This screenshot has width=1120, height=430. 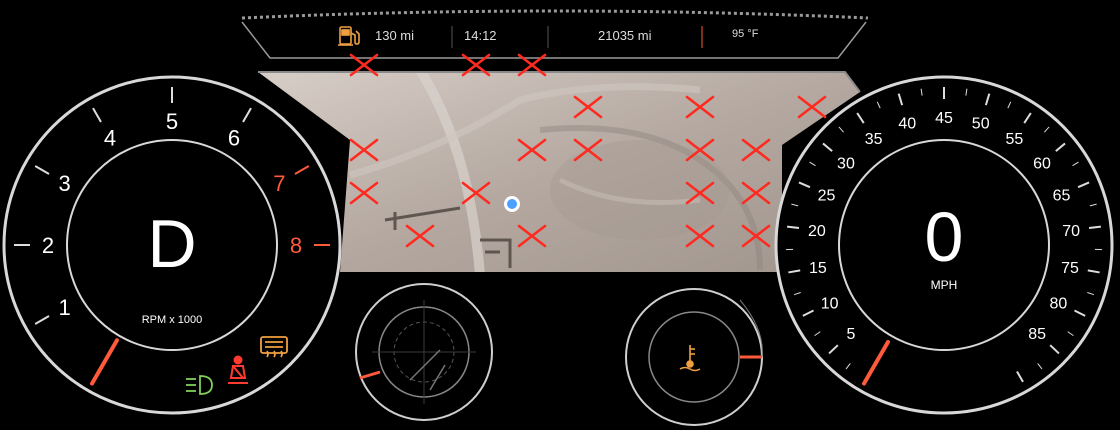 What do you see at coordinates (745, 34) in the screenshot?
I see `outside-temperature: 95 °F` at bounding box center [745, 34].